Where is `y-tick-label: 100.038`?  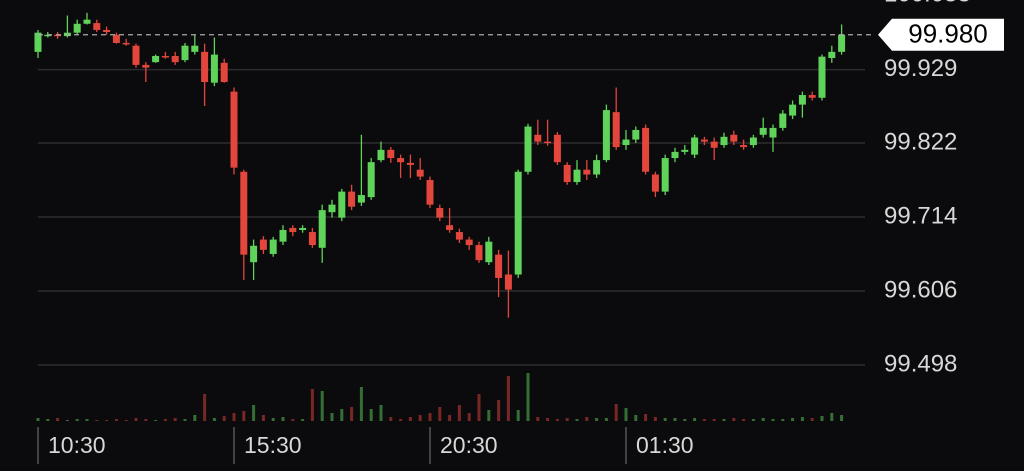 y-tick-label: 100.038 is located at coordinates (927, 3).